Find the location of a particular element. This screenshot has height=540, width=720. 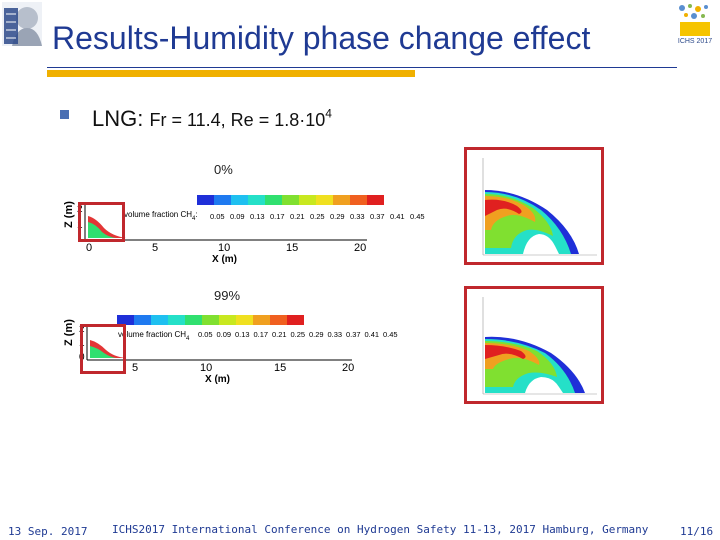

x-tick-0-1: 5 is located at coordinates (155, 248).